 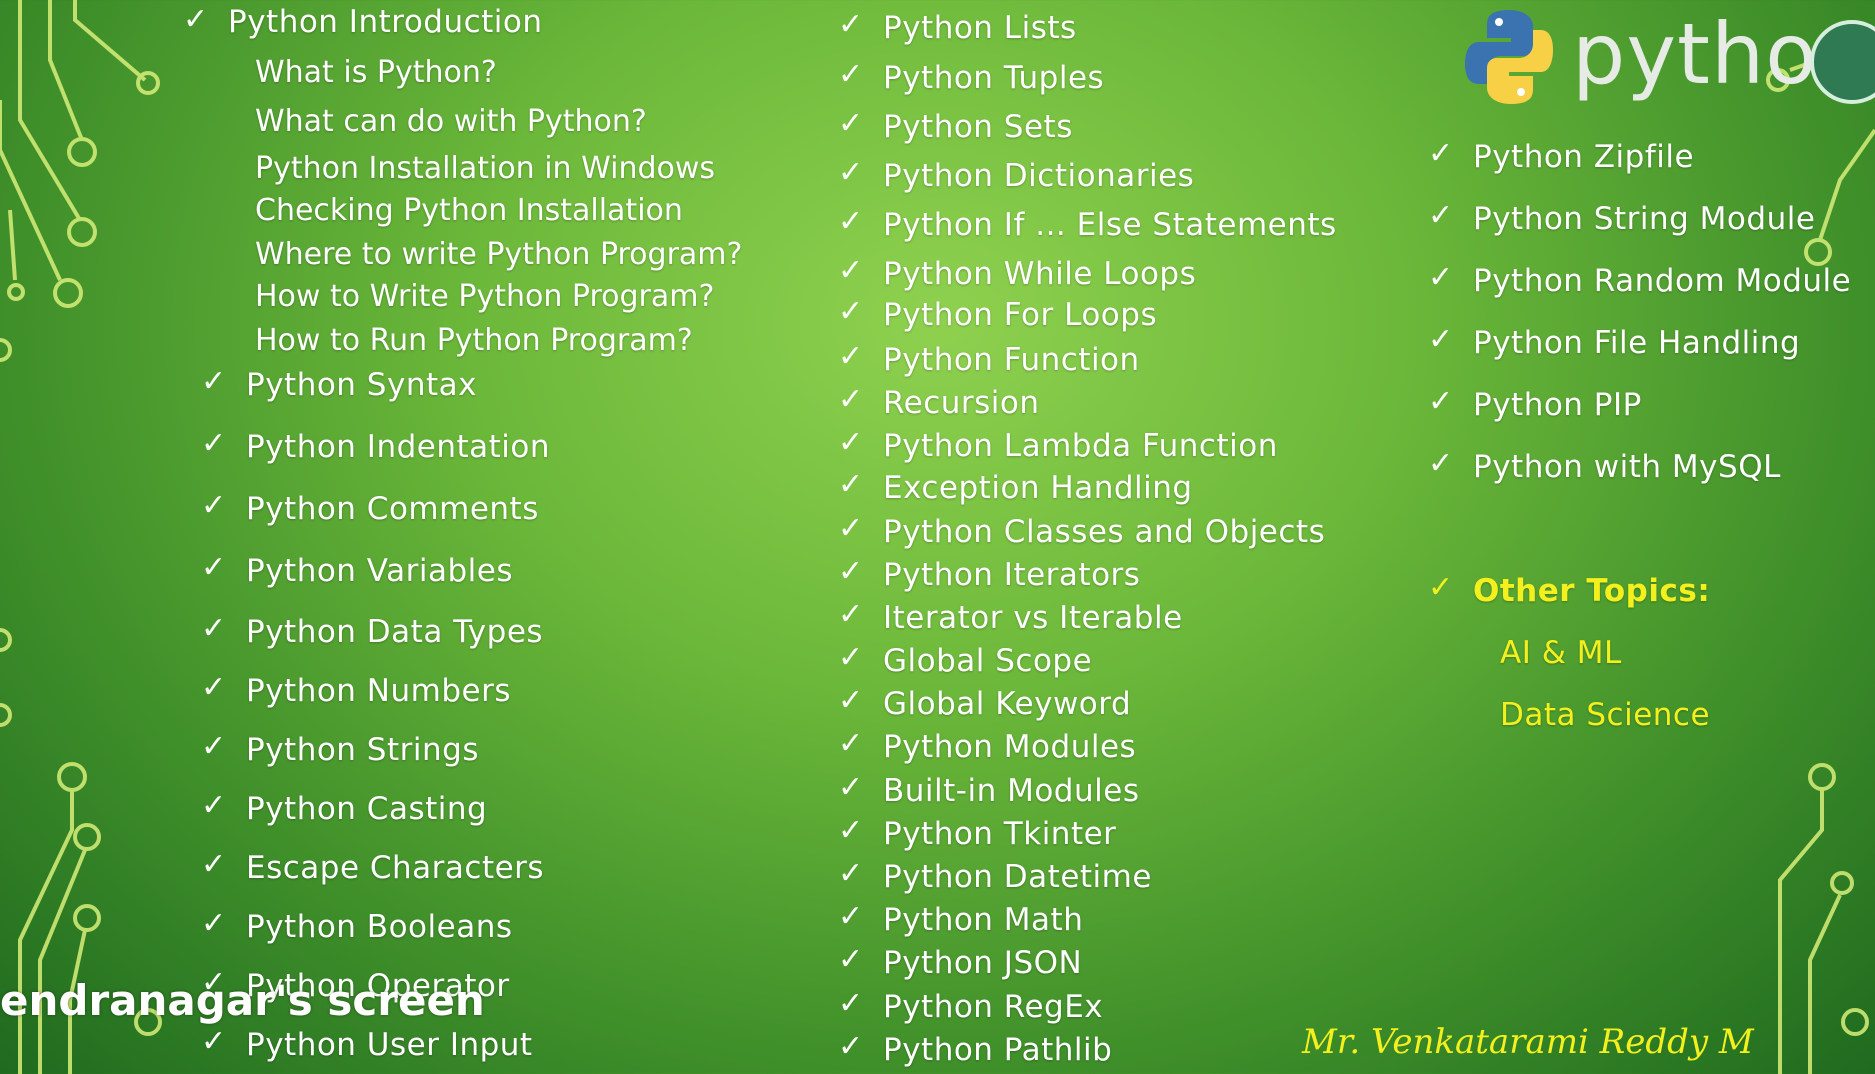 What do you see at coordinates (961, 403) in the screenshot?
I see `topic-item: Recursion` at bounding box center [961, 403].